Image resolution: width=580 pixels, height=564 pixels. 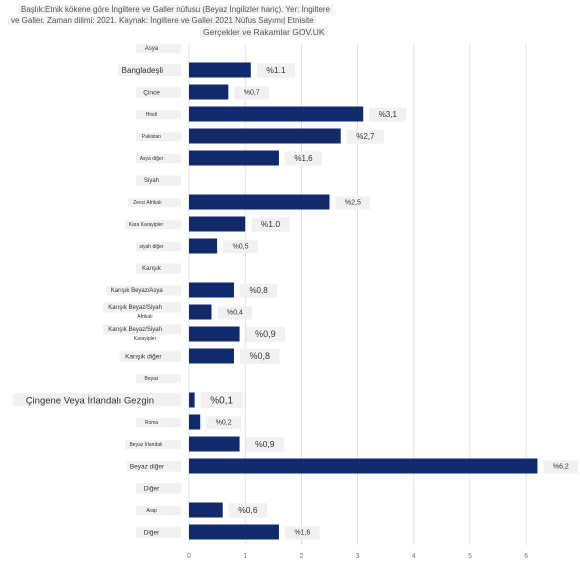 I want to click on category-label: Roma, so click(x=152, y=423).